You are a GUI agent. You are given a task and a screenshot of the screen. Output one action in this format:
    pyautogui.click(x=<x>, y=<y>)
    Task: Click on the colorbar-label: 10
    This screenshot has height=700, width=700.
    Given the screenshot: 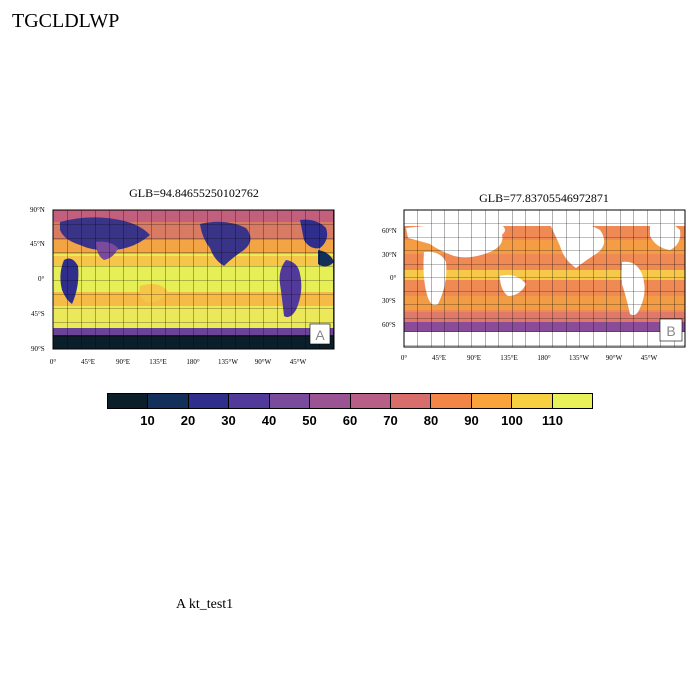 What is the action you would take?
    pyautogui.click(x=147, y=420)
    